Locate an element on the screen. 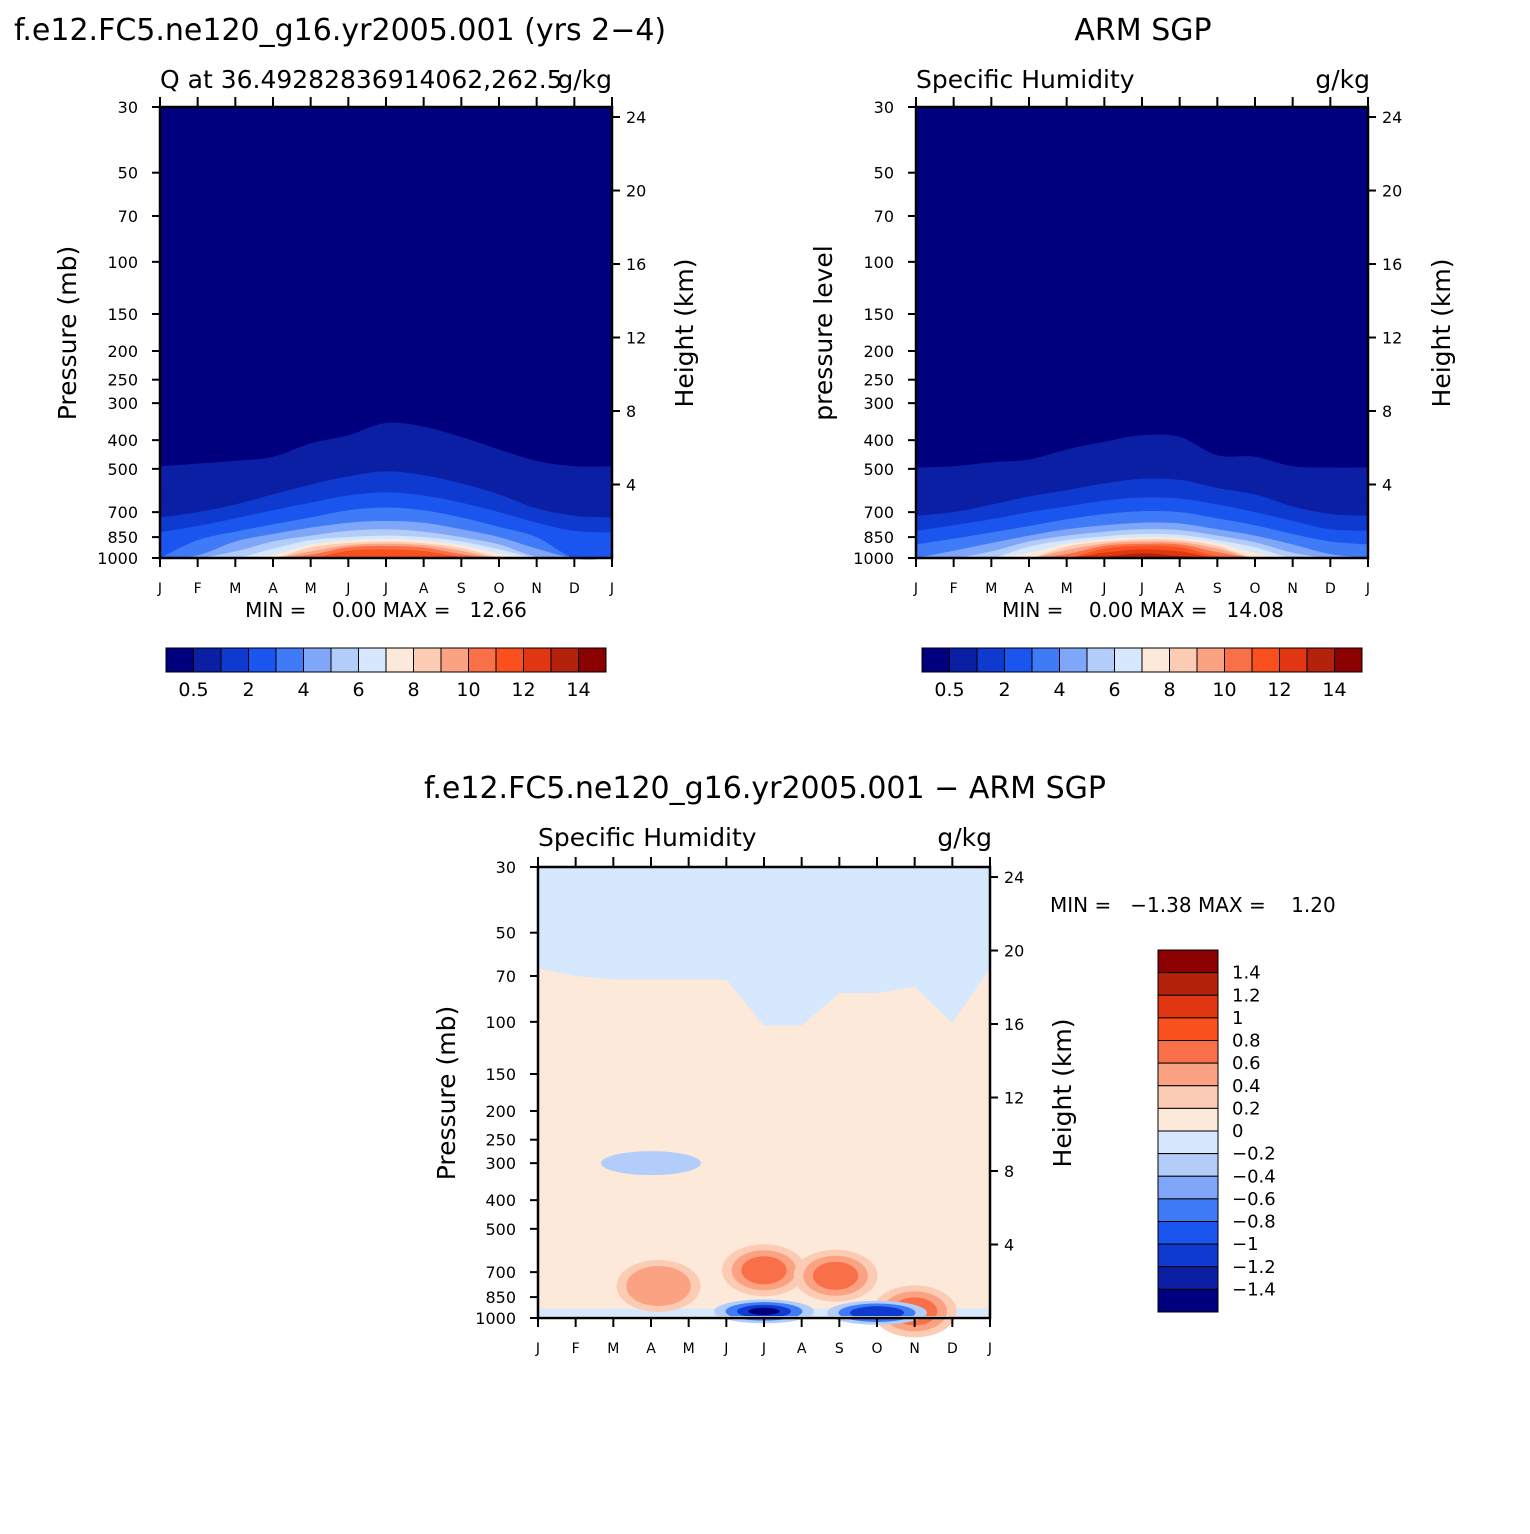 The width and height of the screenshot is (1530, 1534). colorbar-label: 4 is located at coordinates (303, 690).